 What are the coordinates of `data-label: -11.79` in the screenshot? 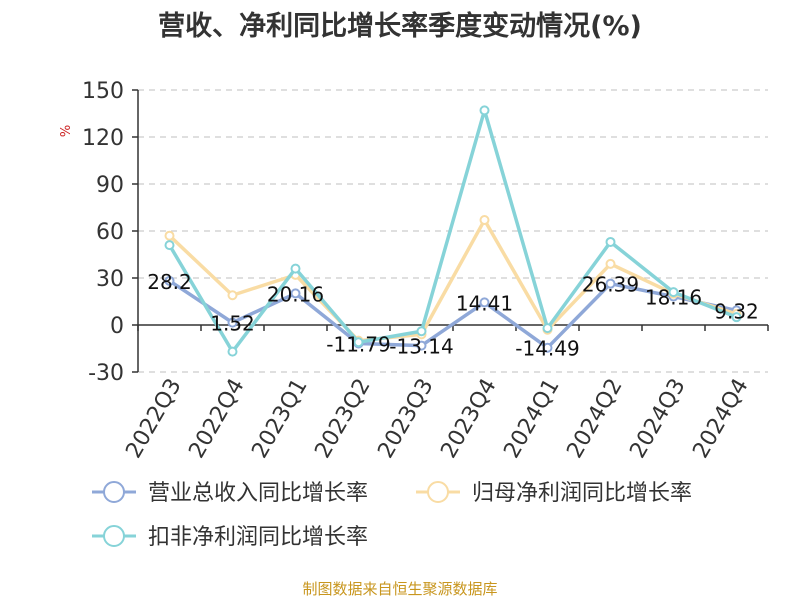 It's located at (358, 344).